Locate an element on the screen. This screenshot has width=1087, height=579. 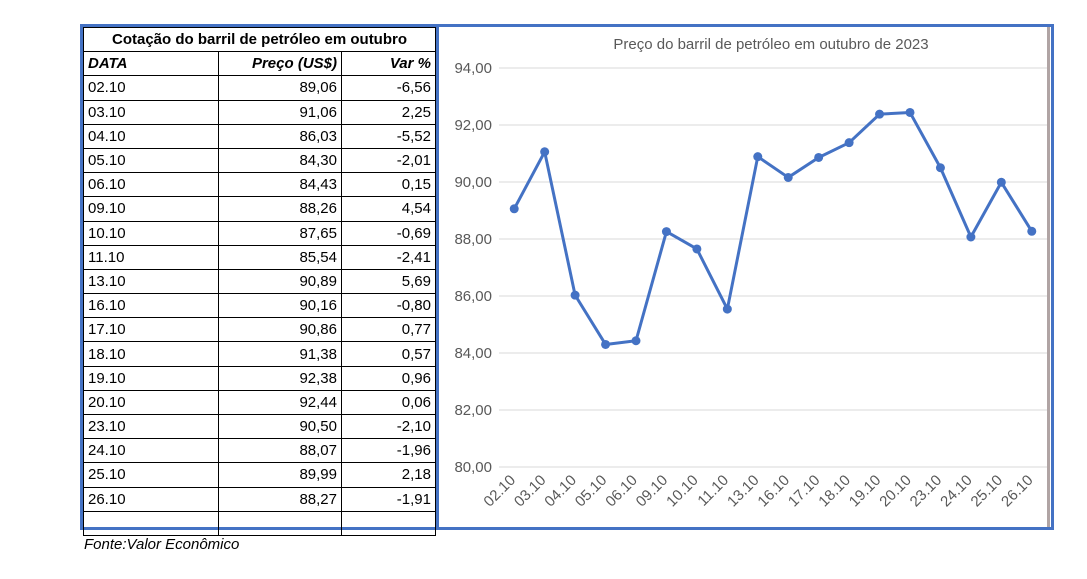
table-row: 13.10 90,89 5,69 is located at coordinates (259, 281).